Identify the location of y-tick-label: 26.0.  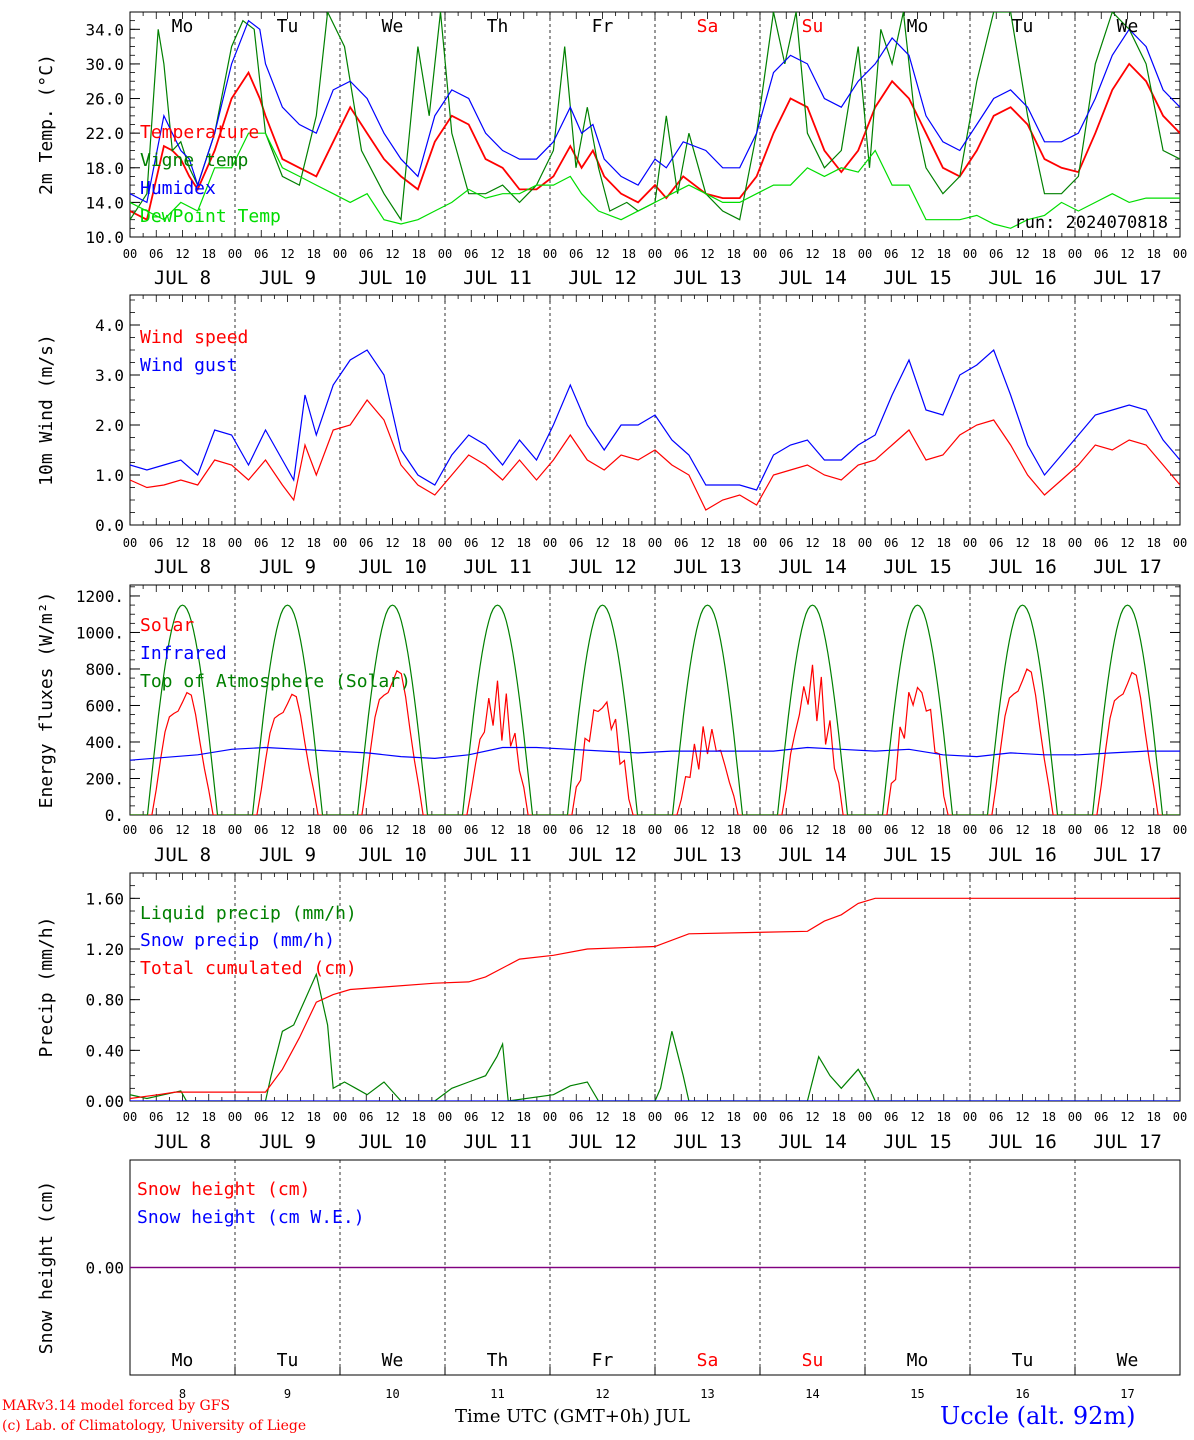
(104, 99).